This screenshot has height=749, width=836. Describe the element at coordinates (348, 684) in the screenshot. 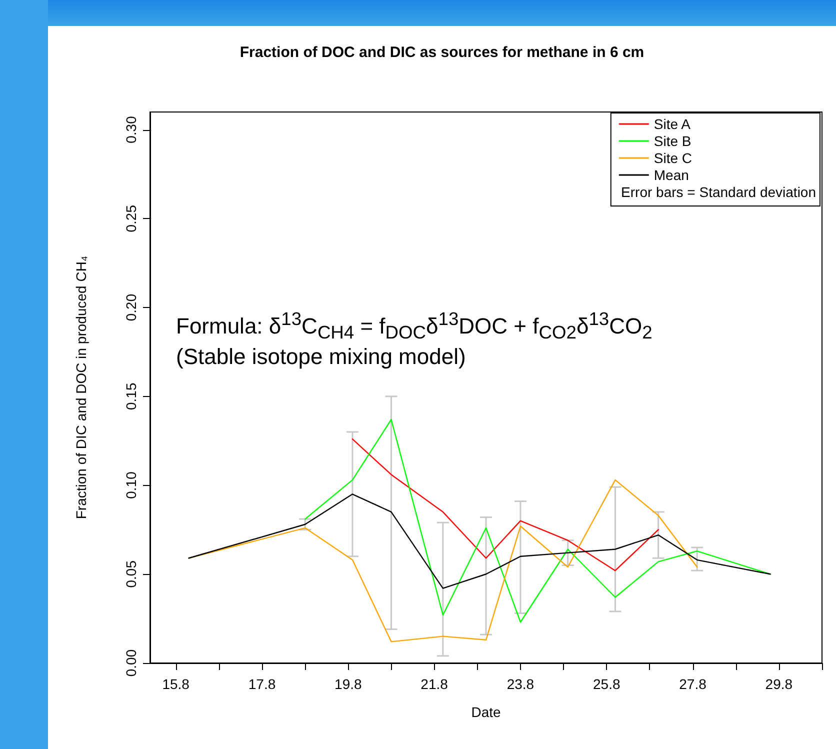

I see `x-tick-label: 19.8` at that location.